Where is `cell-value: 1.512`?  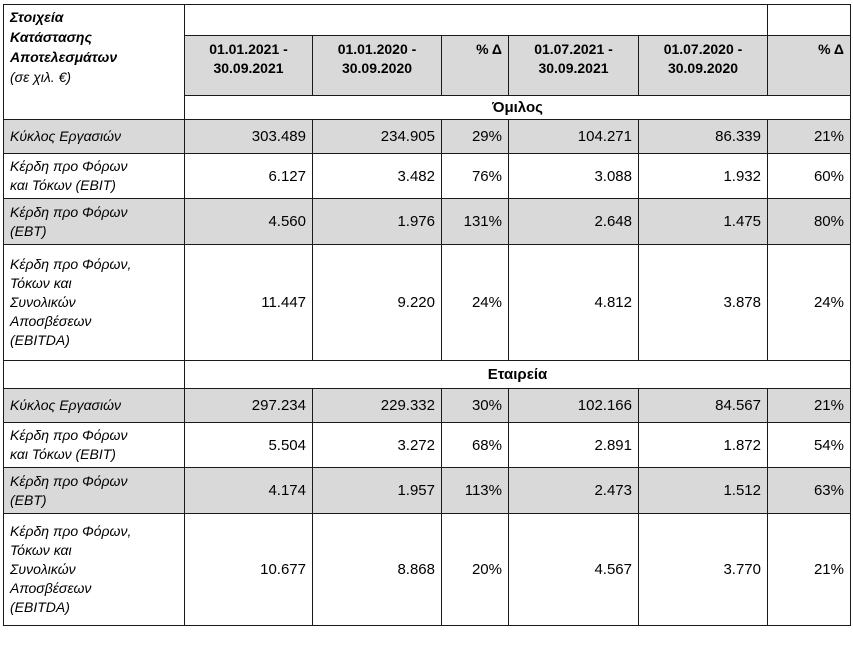 cell-value: 1.512 is located at coordinates (703, 490).